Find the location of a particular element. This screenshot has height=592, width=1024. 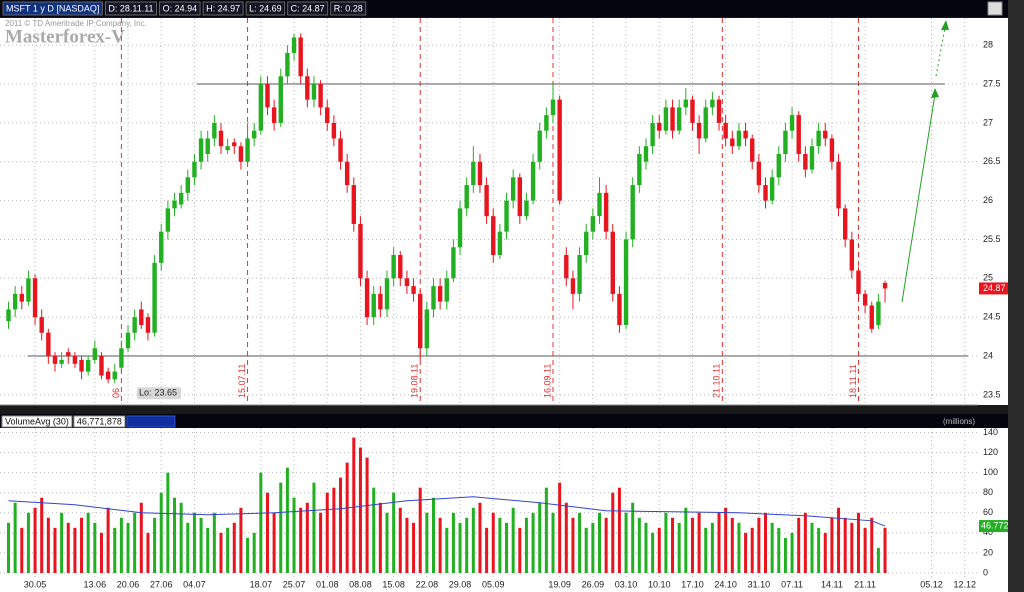

x-tick-label: 24.10 is located at coordinates (725, 584).